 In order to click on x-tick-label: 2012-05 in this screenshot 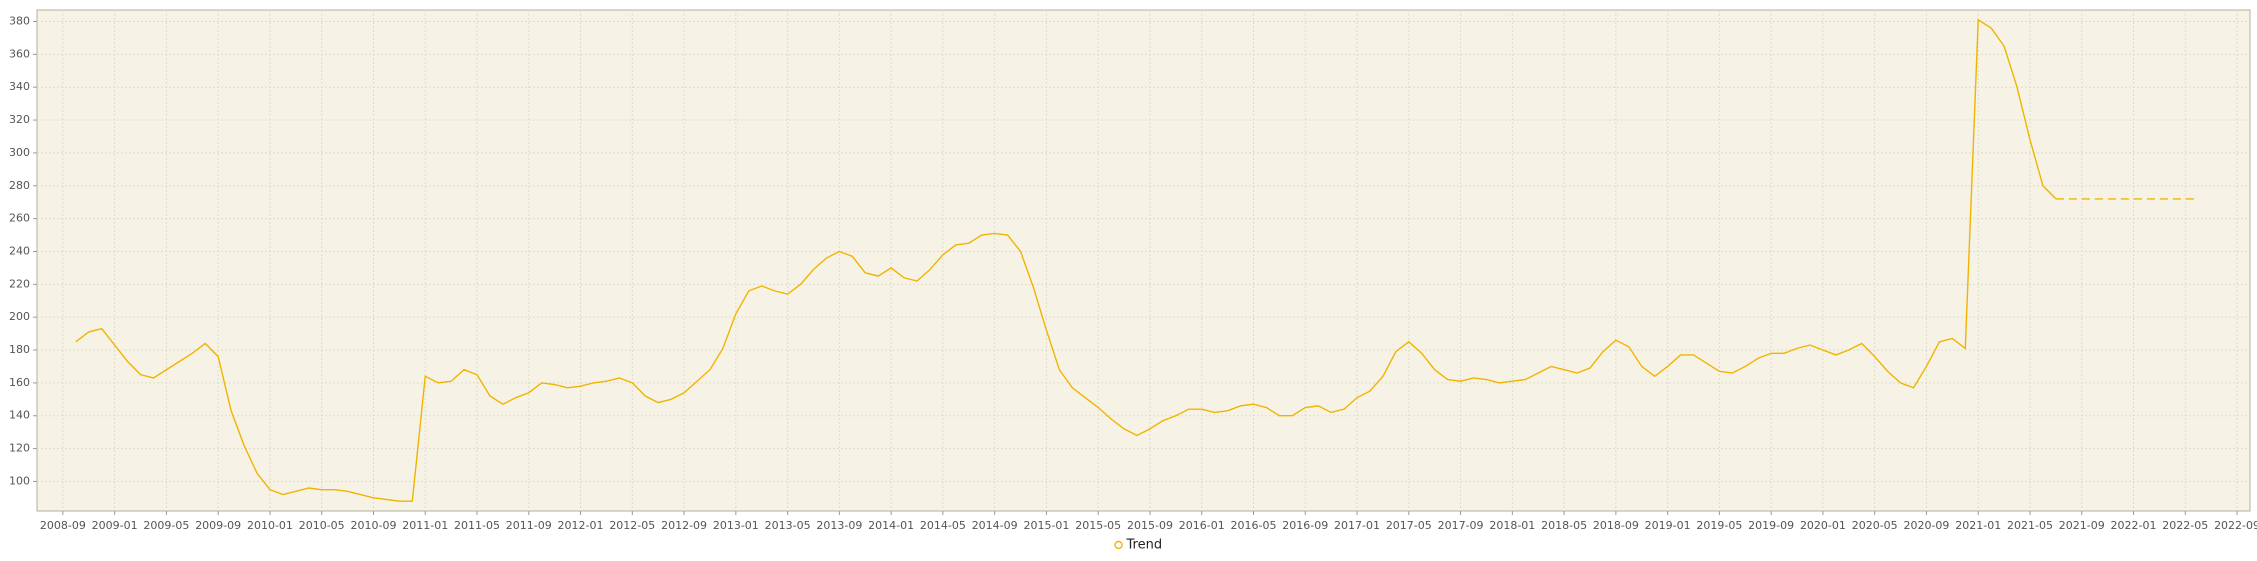, I will do `click(632, 525)`.